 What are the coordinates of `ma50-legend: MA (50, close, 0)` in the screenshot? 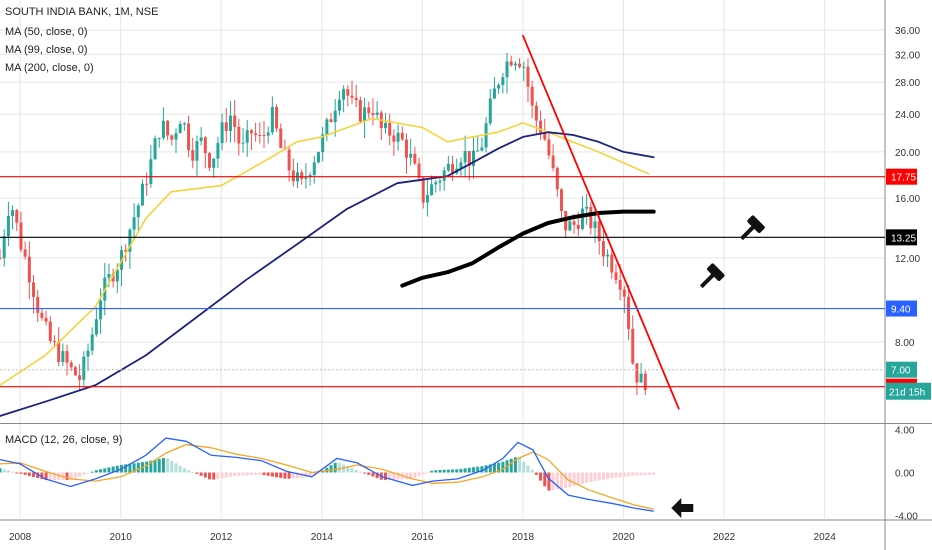 It's located at (46, 32).